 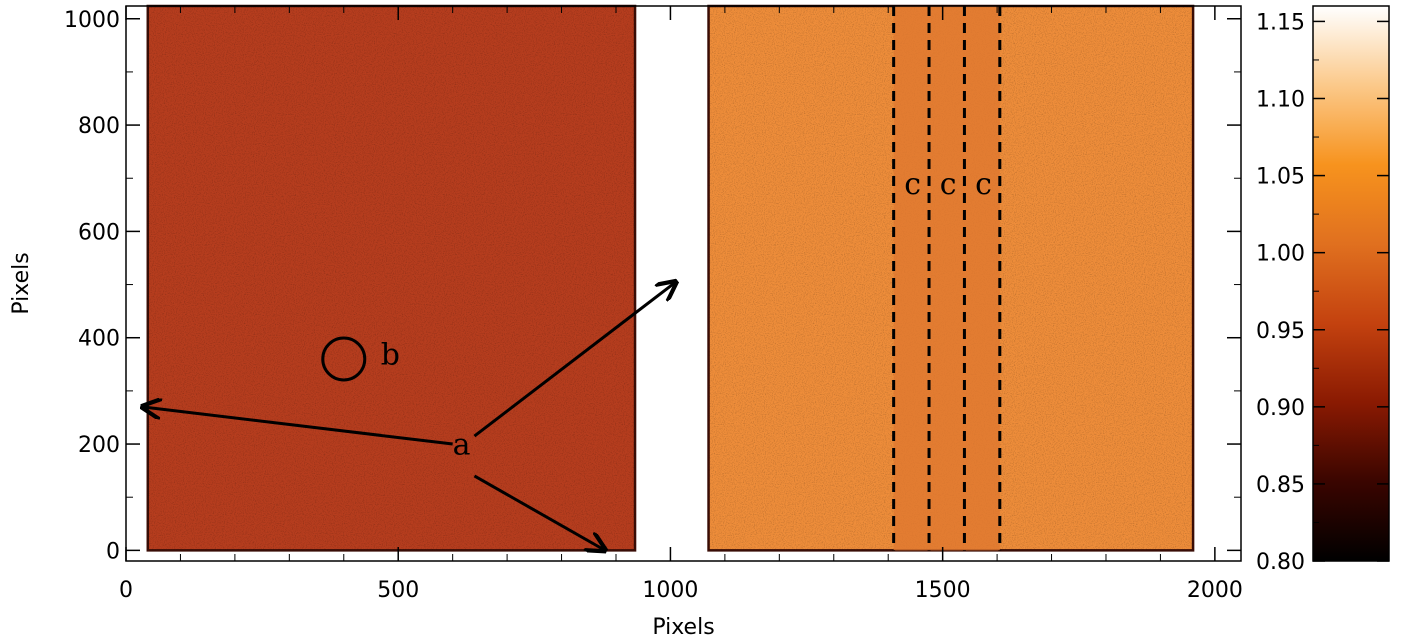 What do you see at coordinates (983, 184) in the screenshot?
I see `label-c-3: c` at bounding box center [983, 184].